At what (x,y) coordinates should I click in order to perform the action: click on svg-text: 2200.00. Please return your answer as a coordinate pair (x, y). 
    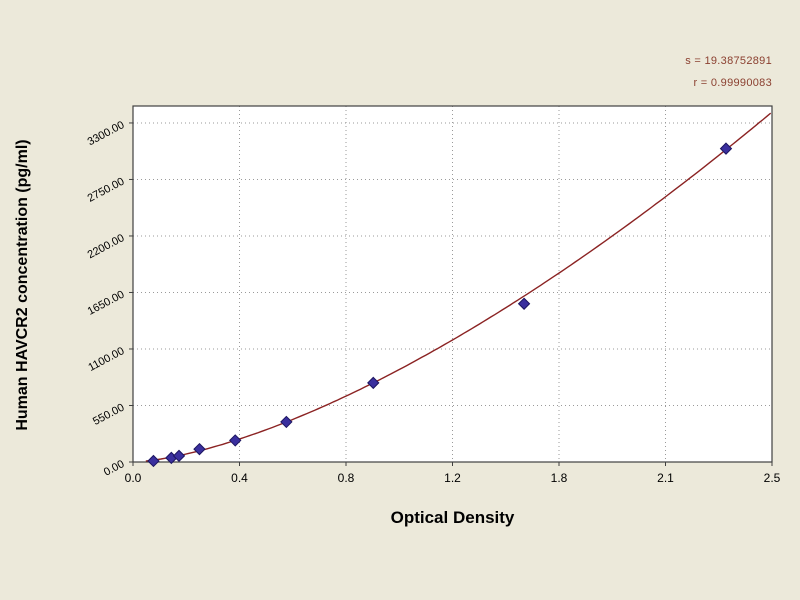
    Looking at the image, I should click on (106, 246).